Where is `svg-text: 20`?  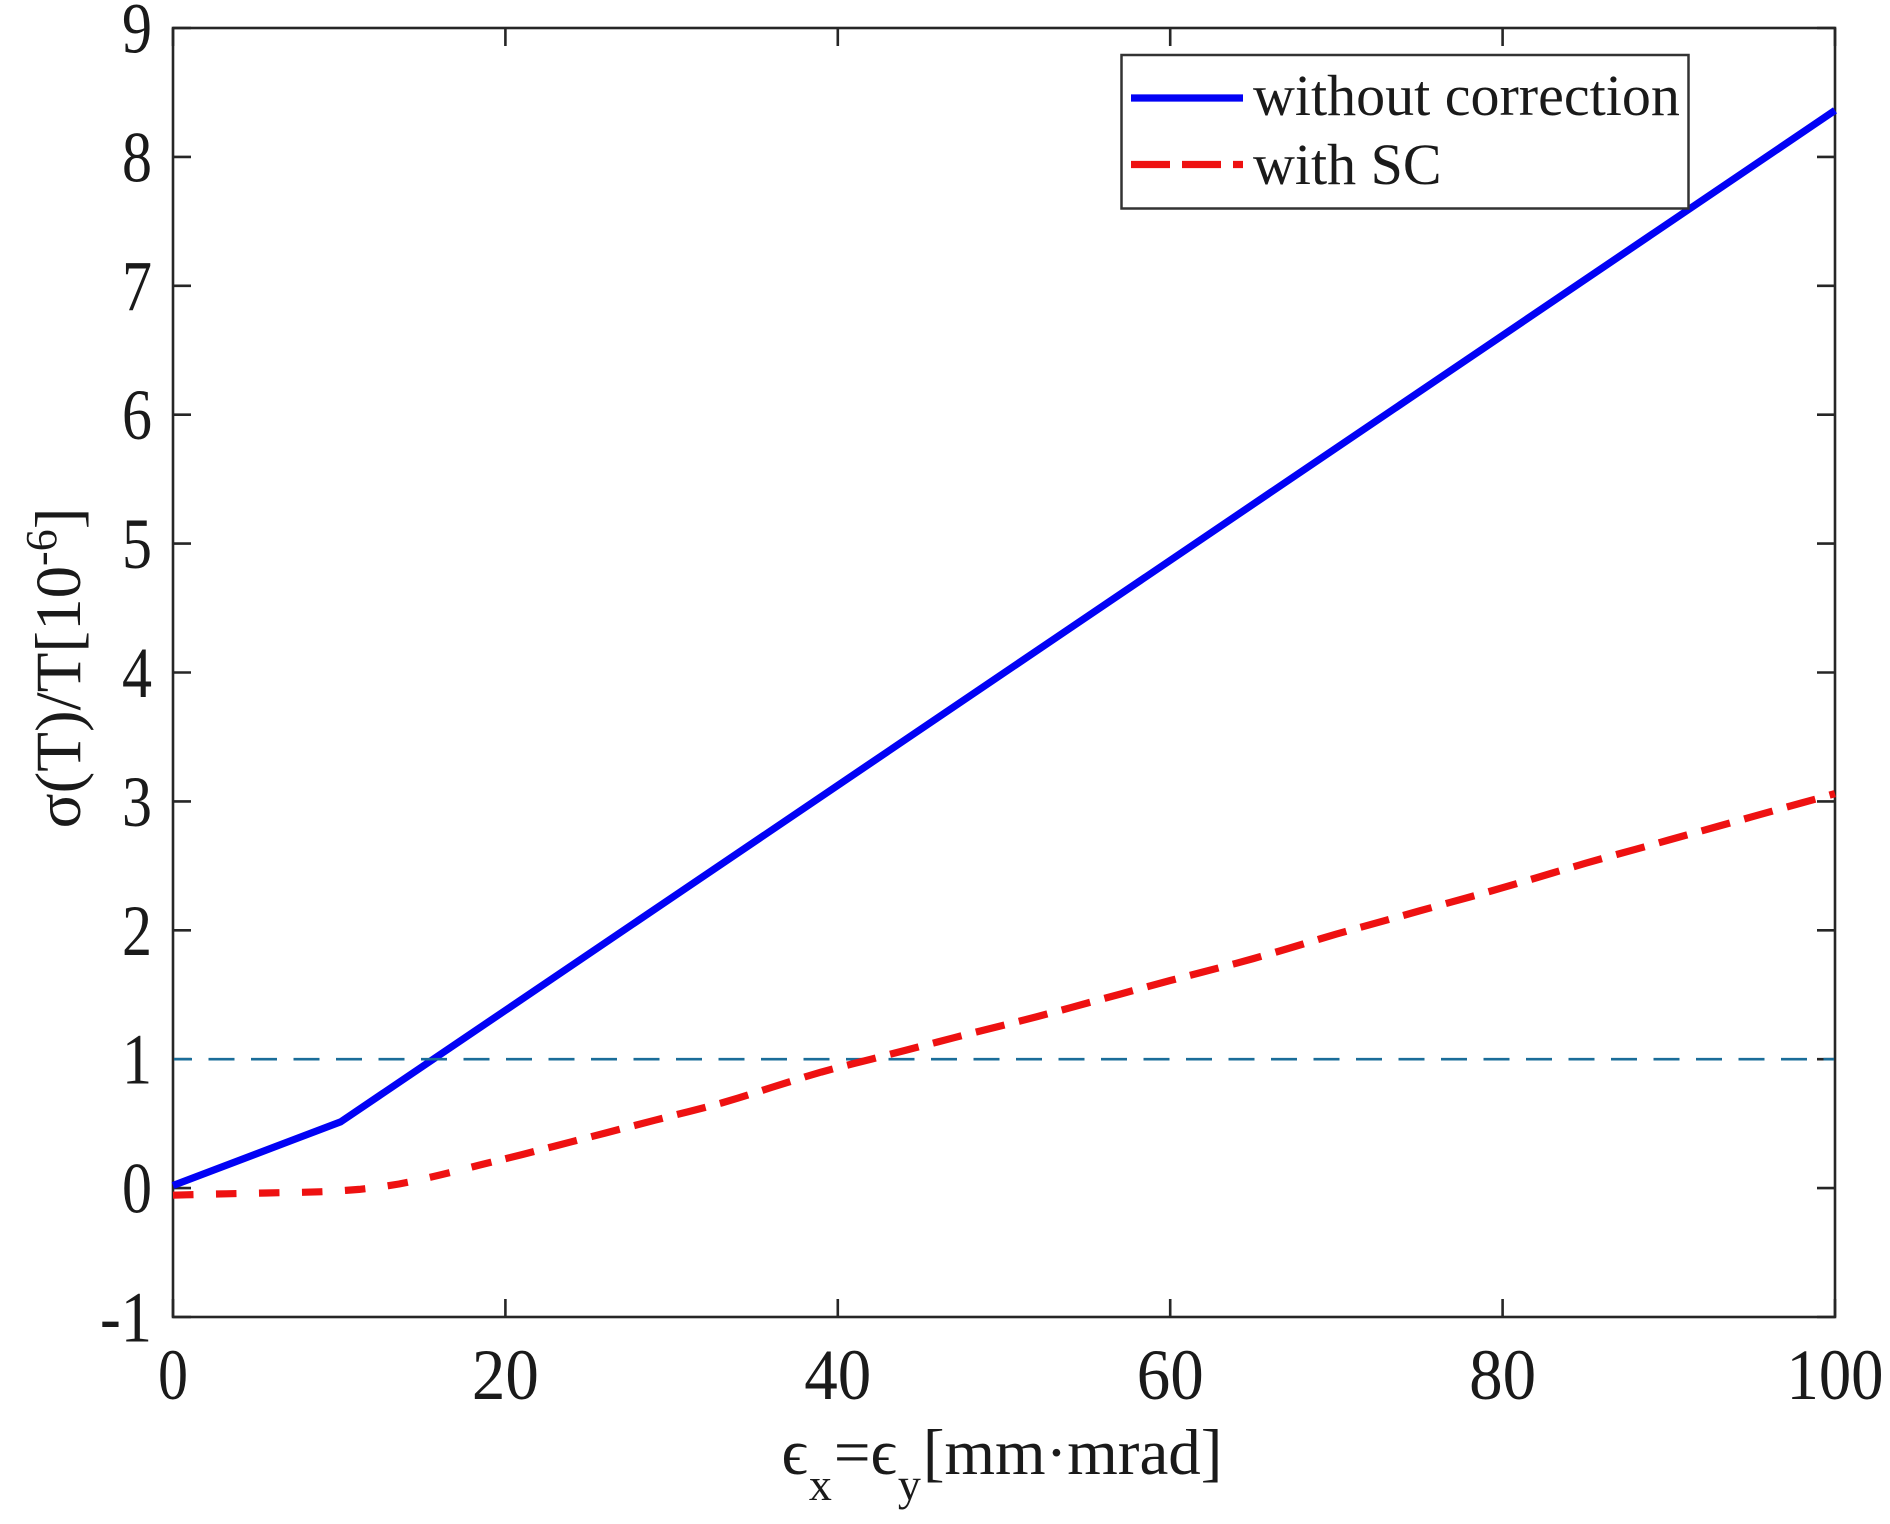 svg-text: 20 is located at coordinates (505, 1375).